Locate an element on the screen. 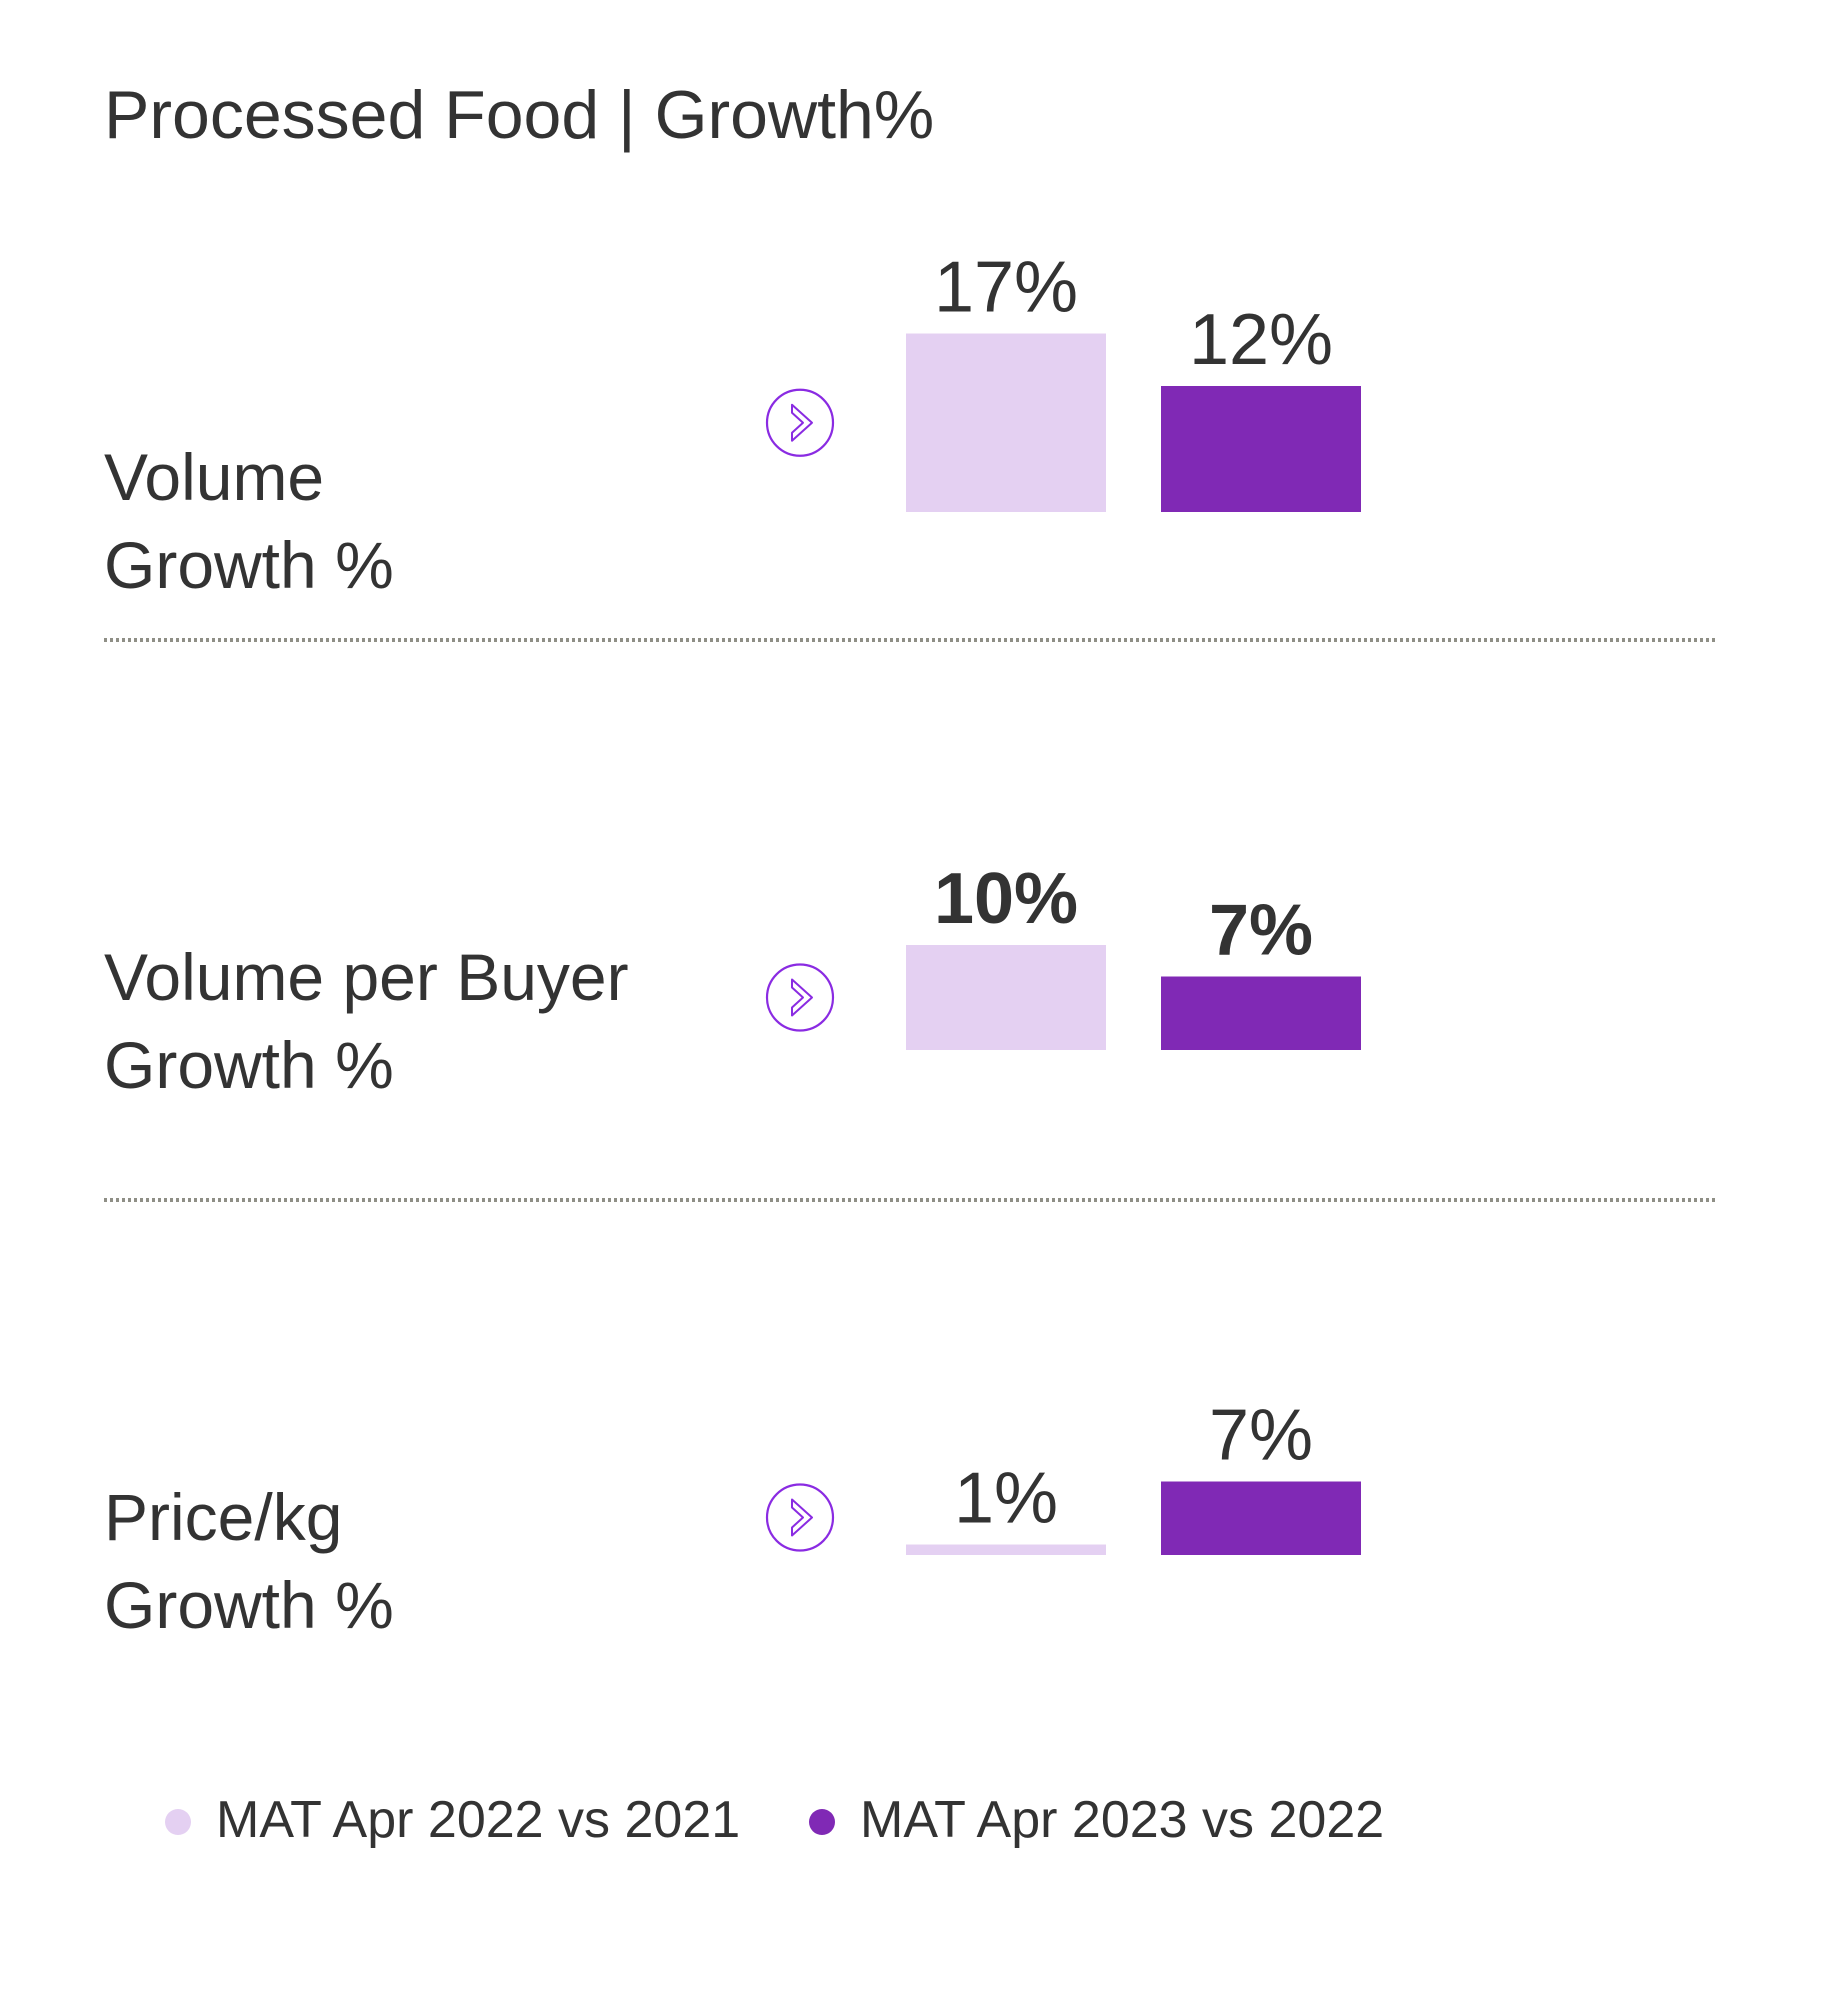 The image size is (1836, 2000). chart-title: Processed Food | Growth% is located at coordinates (519, 115).